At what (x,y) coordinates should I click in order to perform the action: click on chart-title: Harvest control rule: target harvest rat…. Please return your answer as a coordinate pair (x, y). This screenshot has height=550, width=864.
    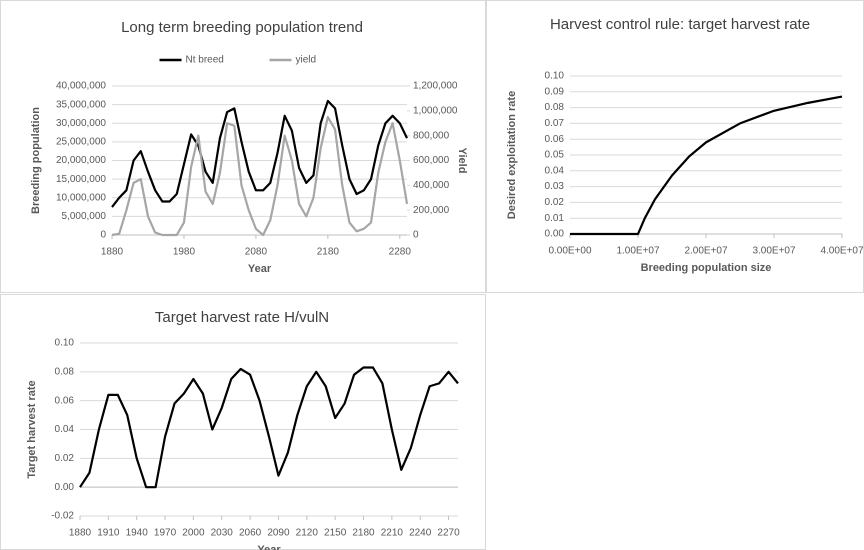
    Looking at the image, I should click on (680, 24).